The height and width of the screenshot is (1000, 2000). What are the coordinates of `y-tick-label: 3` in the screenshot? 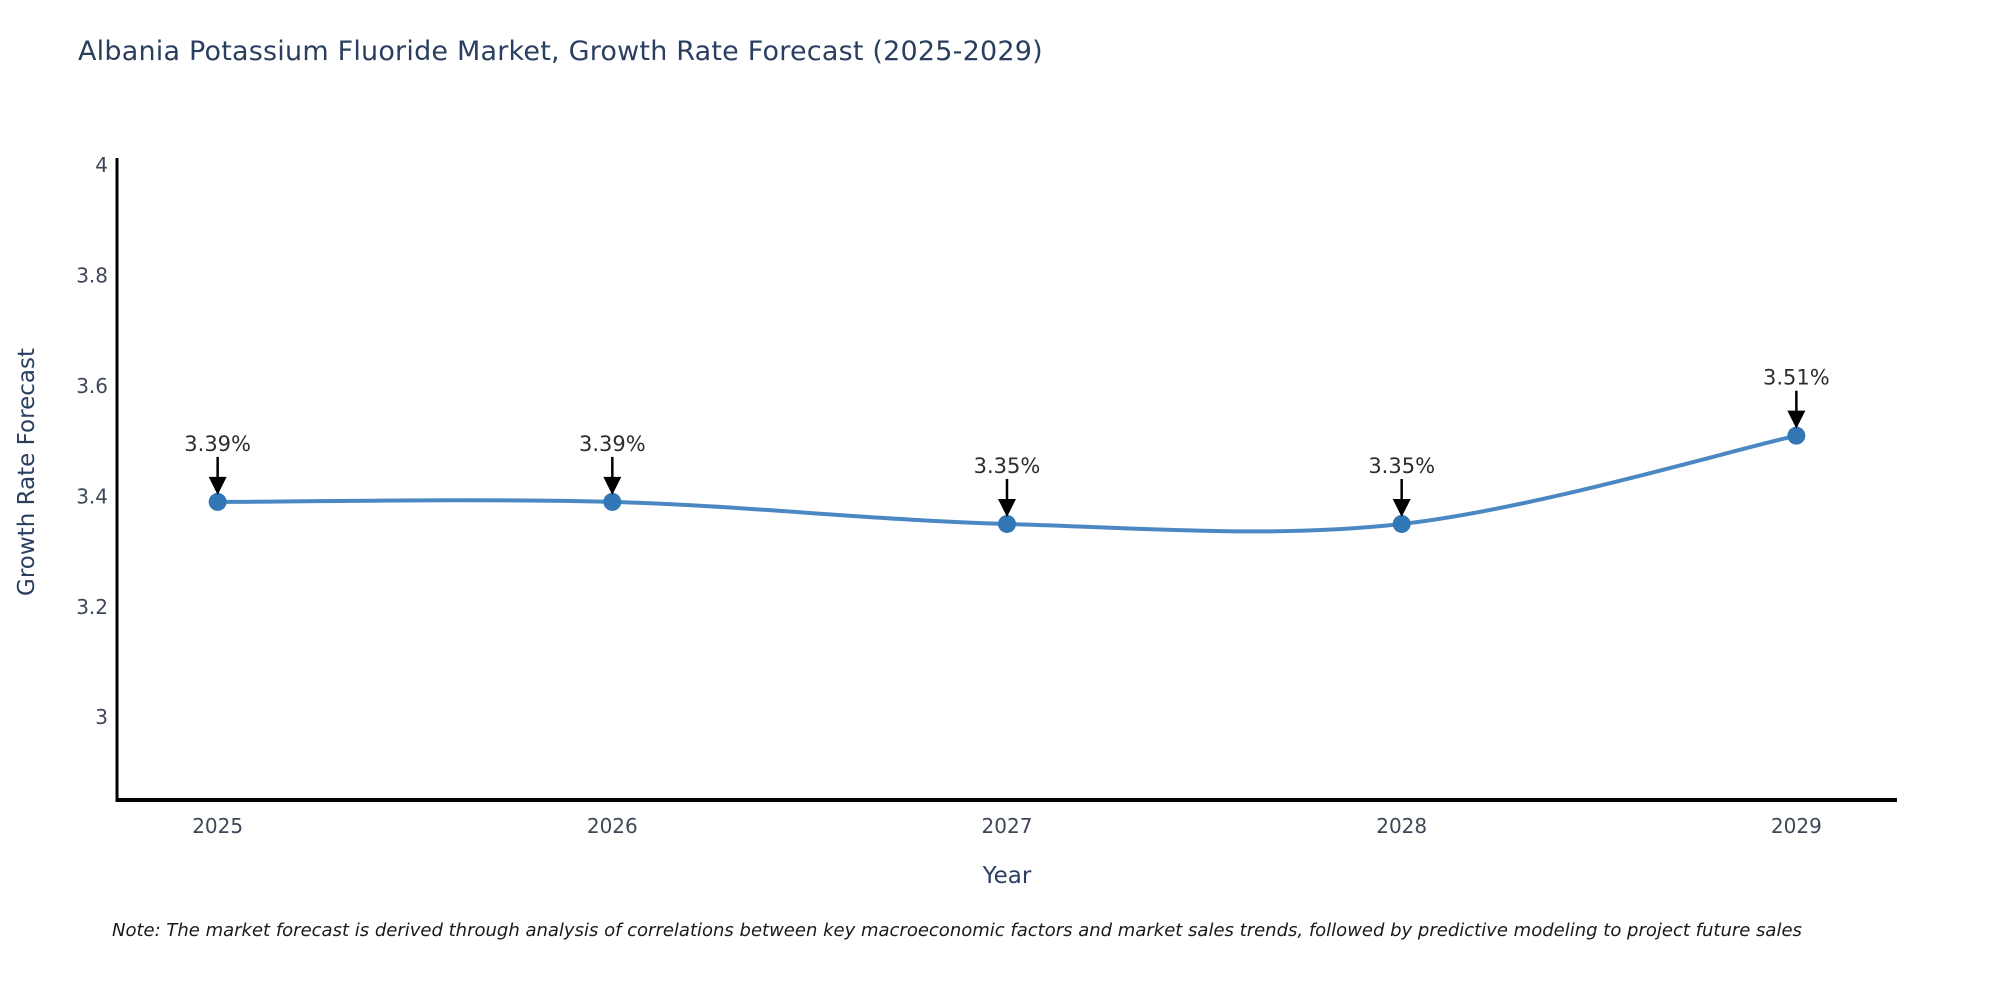 It's located at (101, 717).